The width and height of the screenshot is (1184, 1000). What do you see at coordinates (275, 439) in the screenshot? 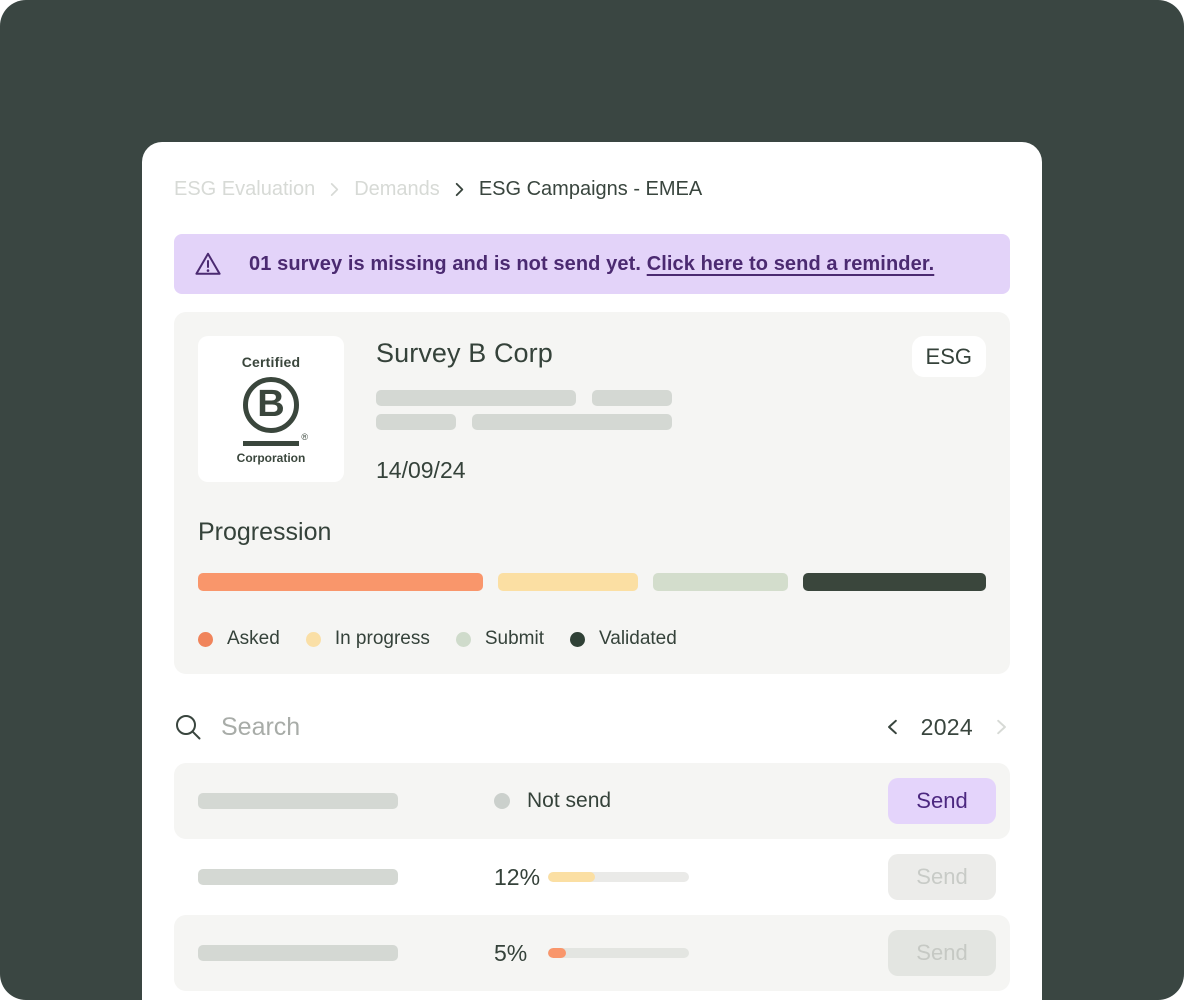
I see `bcorp-logo-underline: ®` at bounding box center [275, 439].